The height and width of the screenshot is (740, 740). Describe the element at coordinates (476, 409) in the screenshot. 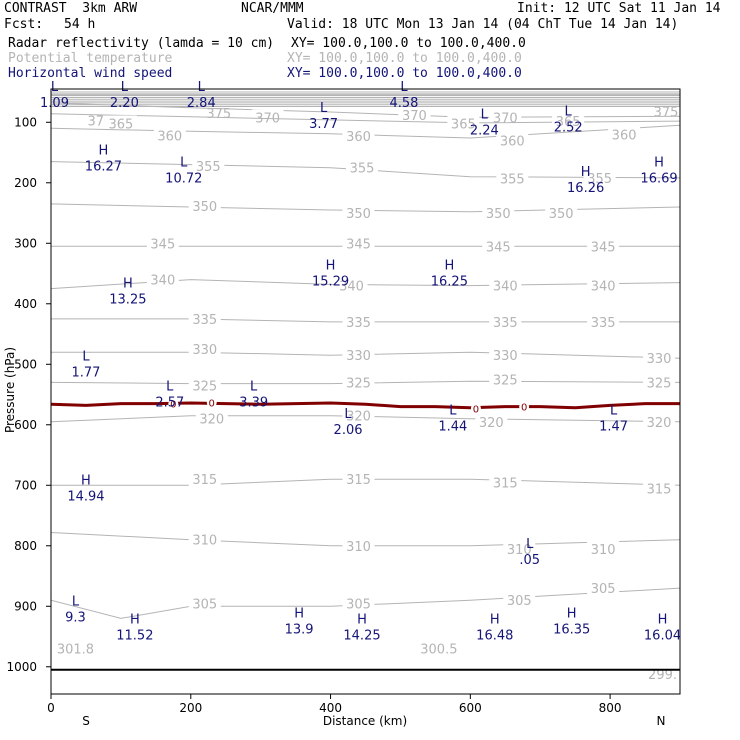

I see `reflectivity-label: 0` at that location.